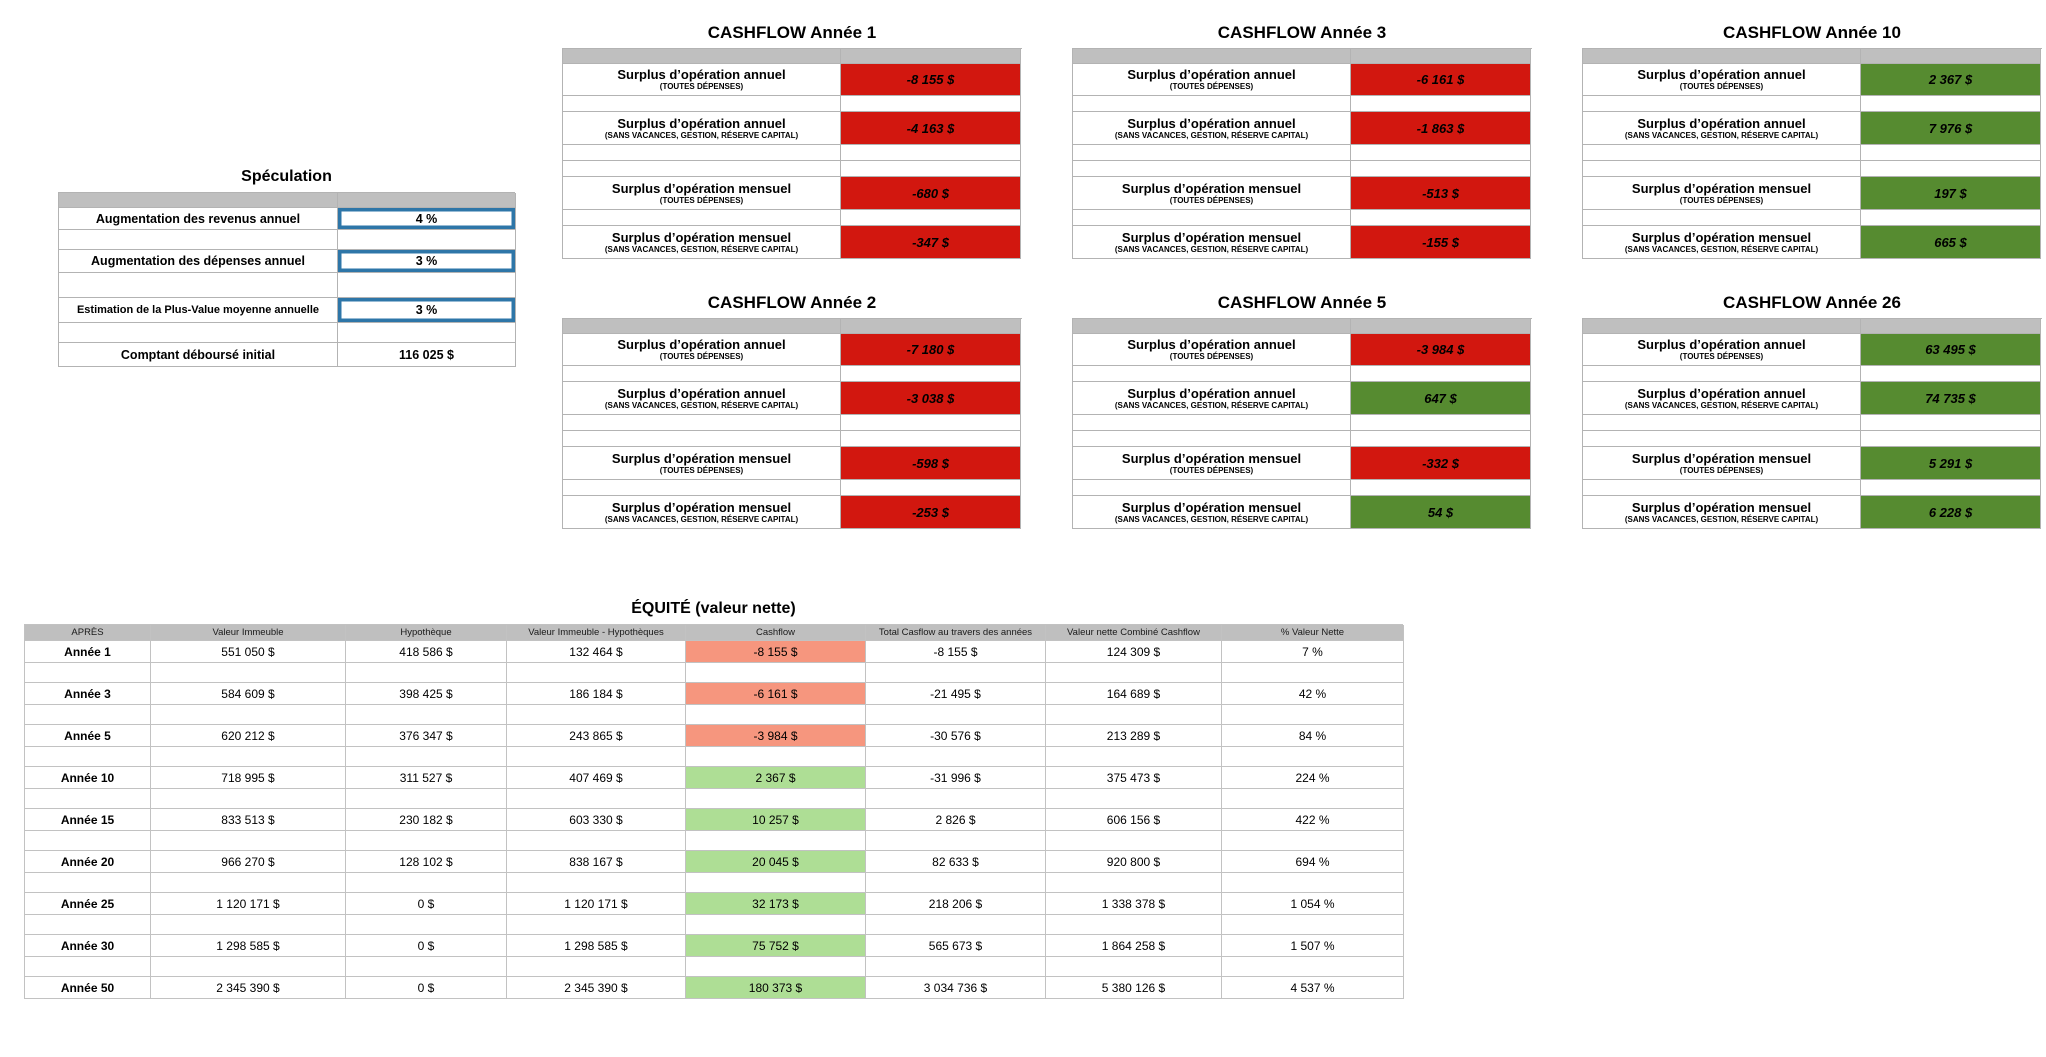  What do you see at coordinates (1313, 778) in the screenshot?
I see `equity-cell-pct: 224 %` at bounding box center [1313, 778].